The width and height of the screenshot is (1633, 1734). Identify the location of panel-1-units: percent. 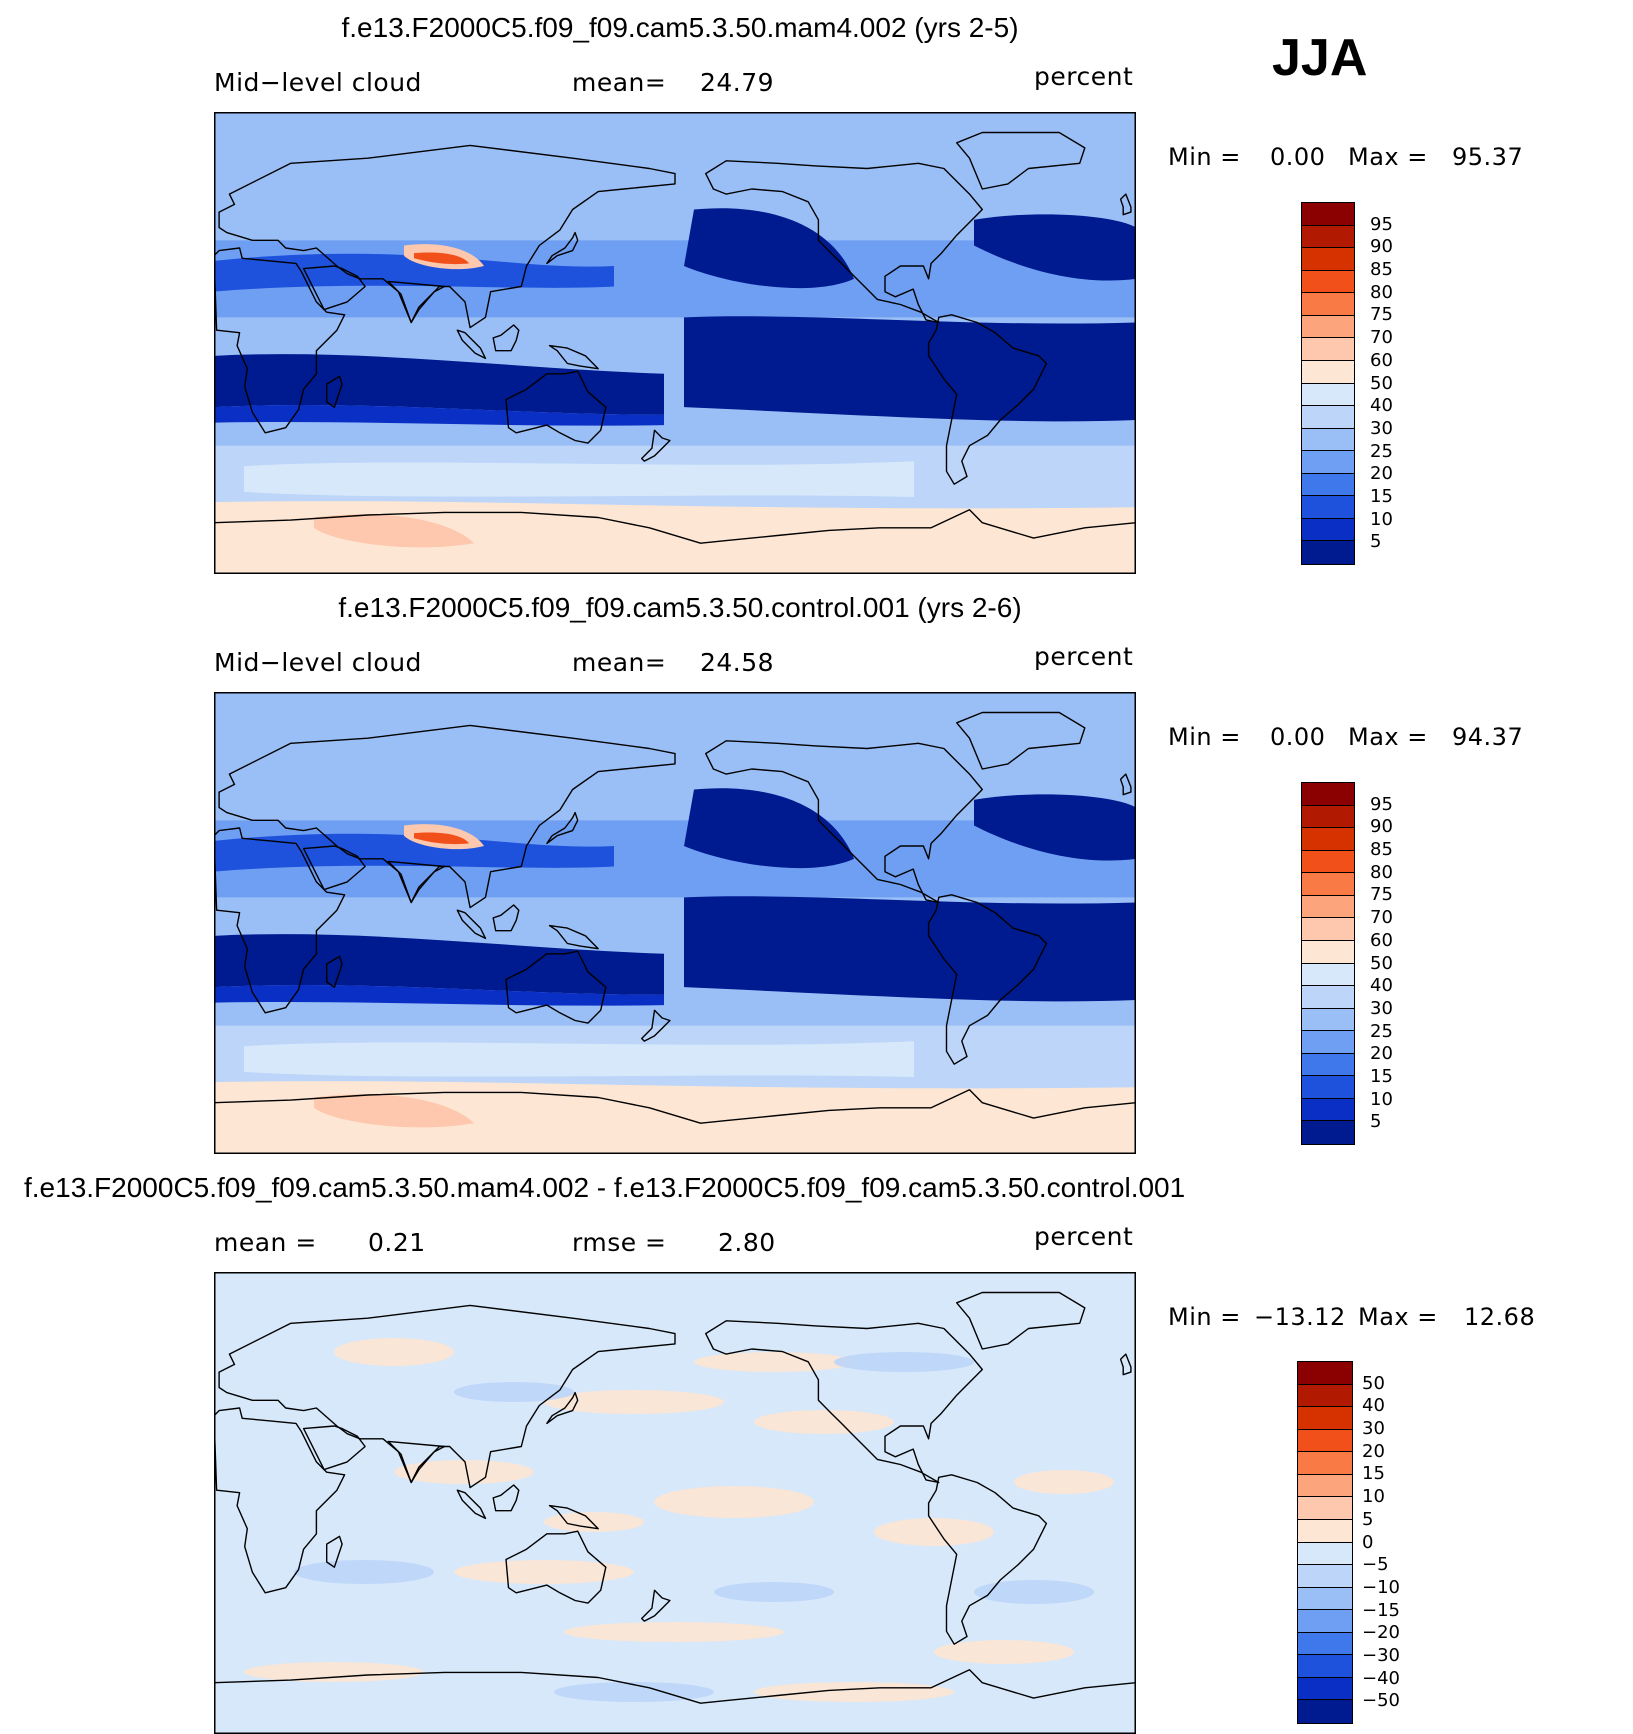
(1084, 76).